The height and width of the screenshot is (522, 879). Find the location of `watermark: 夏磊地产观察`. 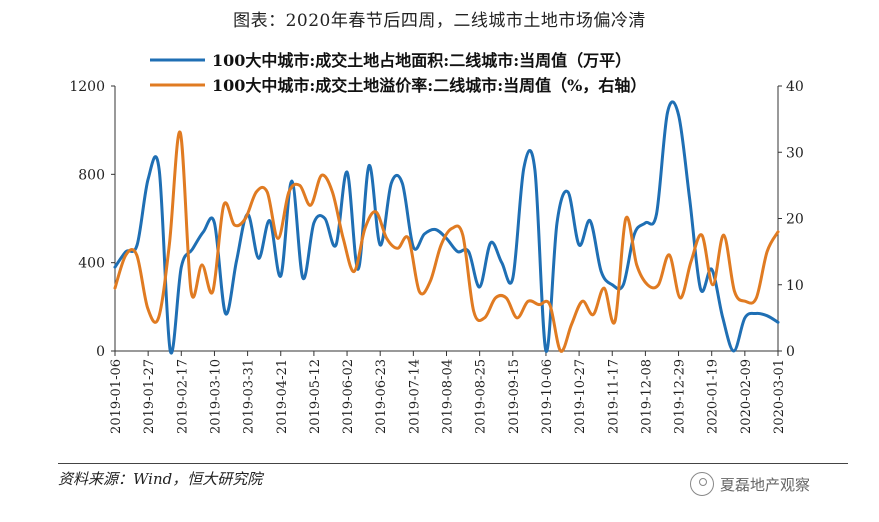

watermark: 夏磊地产观察 is located at coordinates (750, 484).